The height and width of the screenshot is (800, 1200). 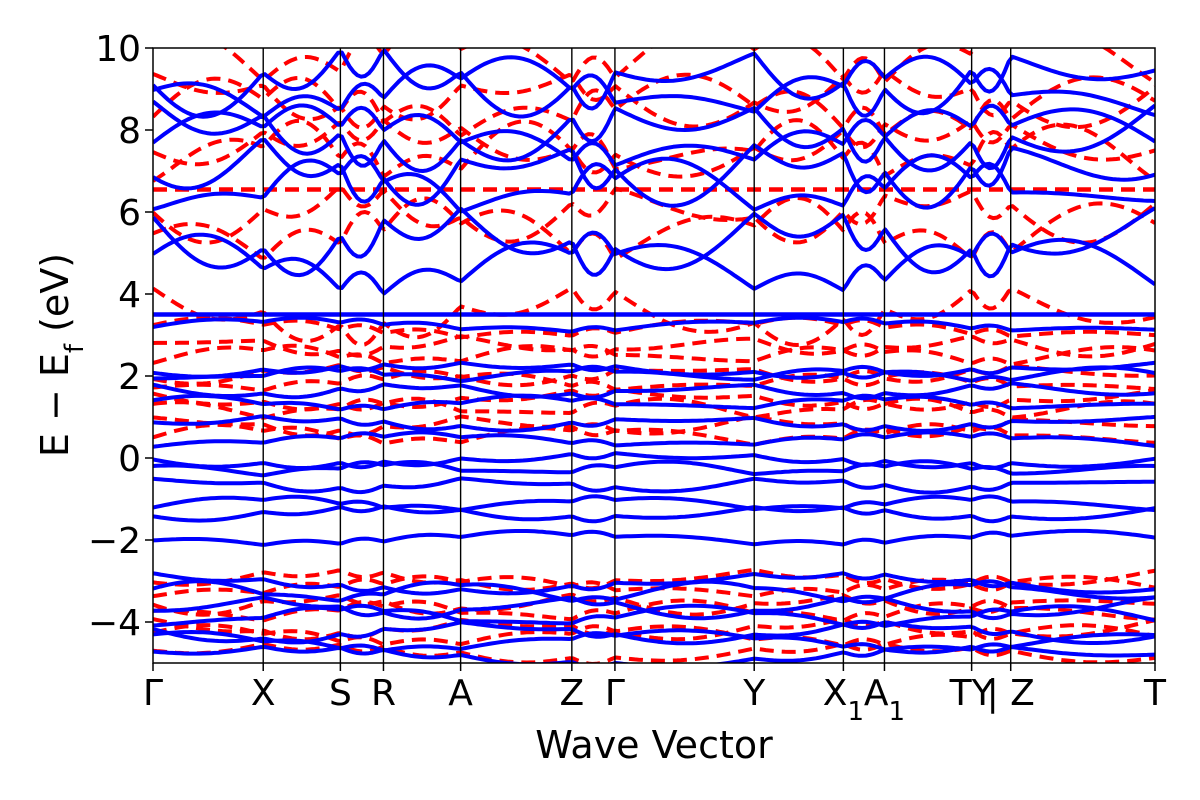 What do you see at coordinates (263, 693) in the screenshot?
I see `x-tick-label: X` at bounding box center [263, 693].